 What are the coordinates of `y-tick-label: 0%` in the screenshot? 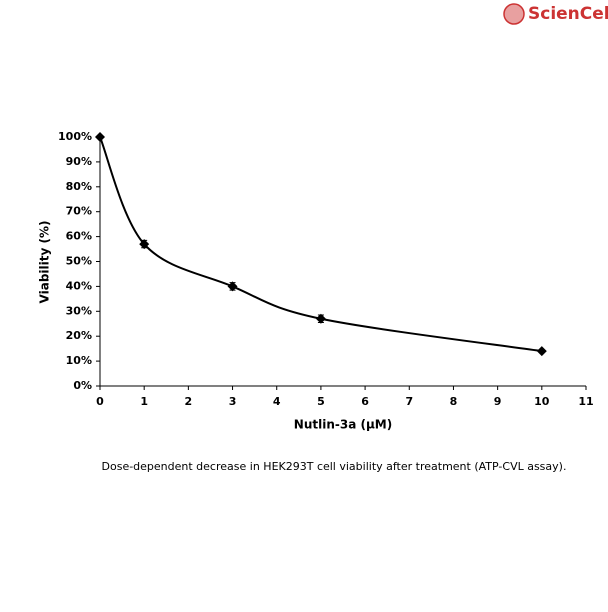 It's located at (82, 385).